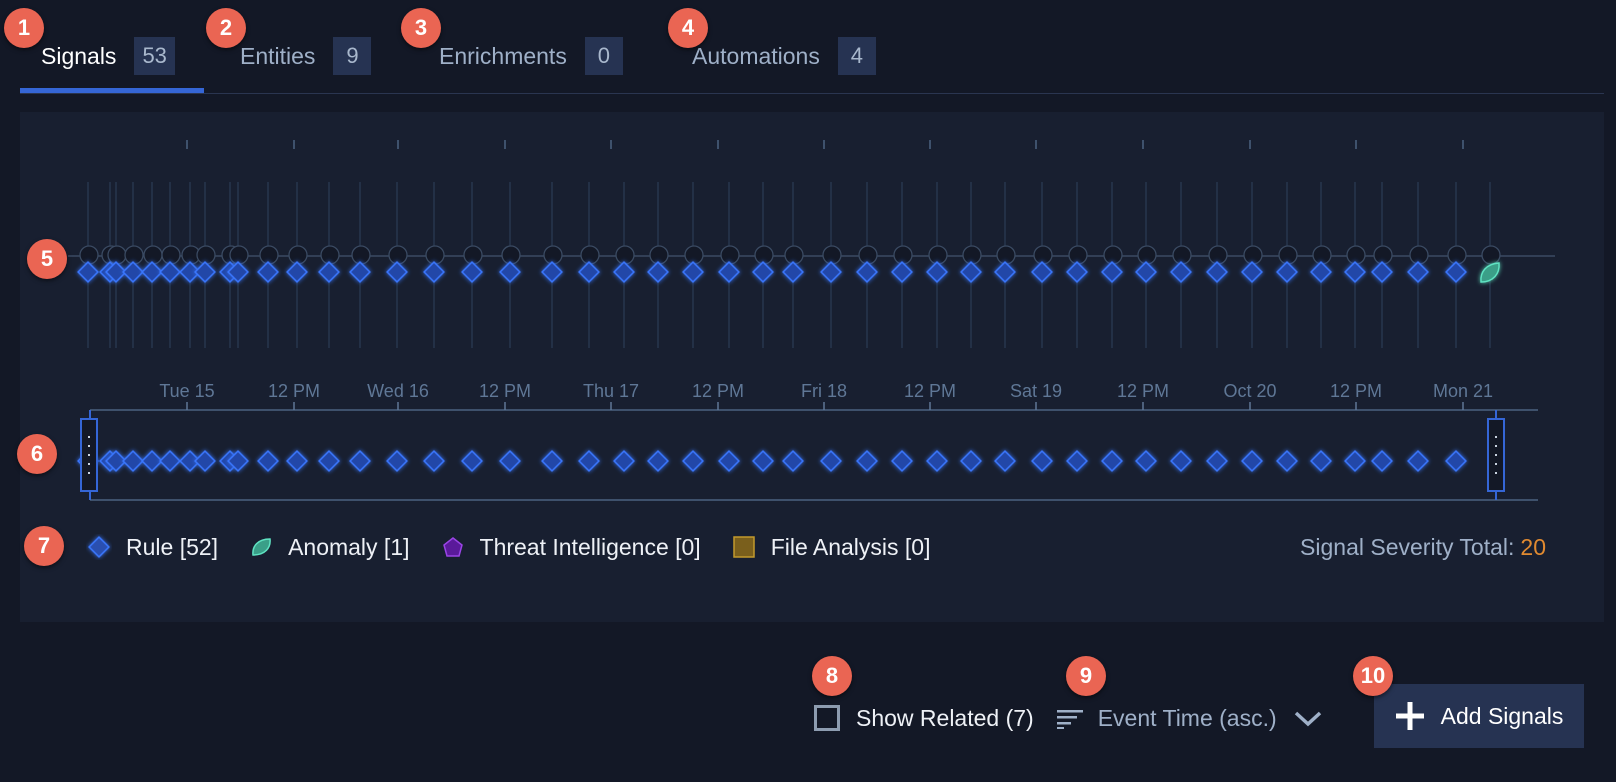  What do you see at coordinates (503, 55) in the screenshot?
I see `tab-label: Enrichments` at bounding box center [503, 55].